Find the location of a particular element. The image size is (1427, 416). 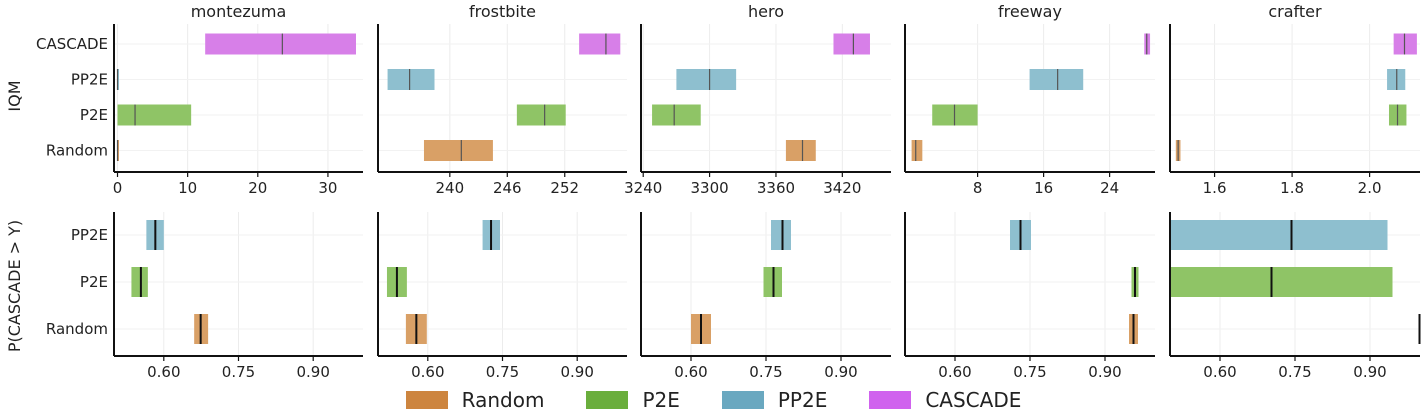

panel-iqm-frostbite: 240 246 252 frostbite is located at coordinates (502, 99).